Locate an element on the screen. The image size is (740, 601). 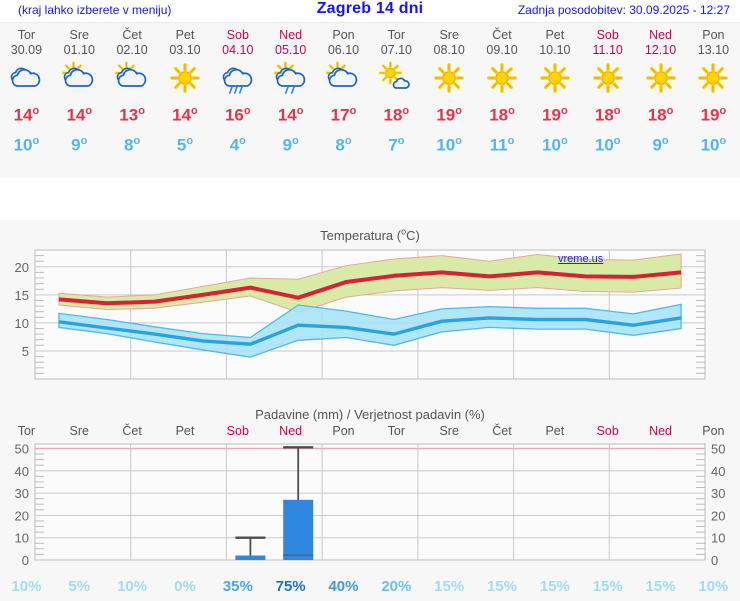
day-column: Sob 11.10 18o 10o is located at coordinates (607, 90).